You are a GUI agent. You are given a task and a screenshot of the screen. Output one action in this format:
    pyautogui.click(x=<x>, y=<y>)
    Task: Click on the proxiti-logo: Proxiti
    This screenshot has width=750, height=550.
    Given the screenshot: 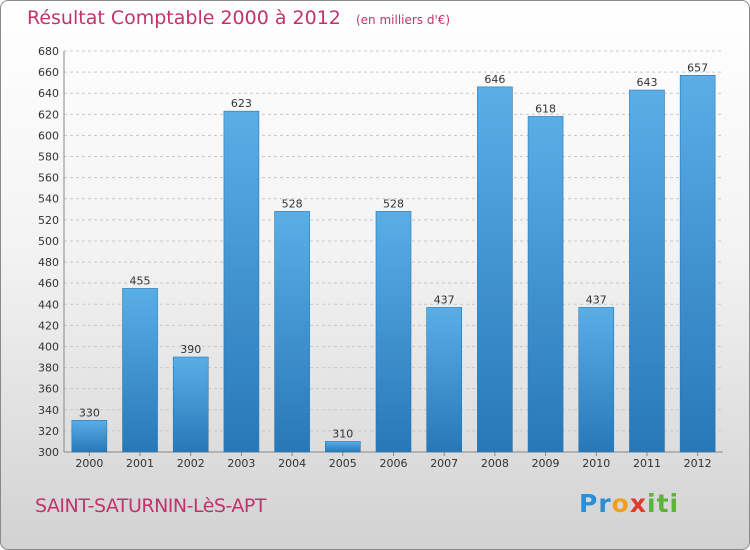 What is the action you would take?
    pyautogui.click(x=629, y=503)
    